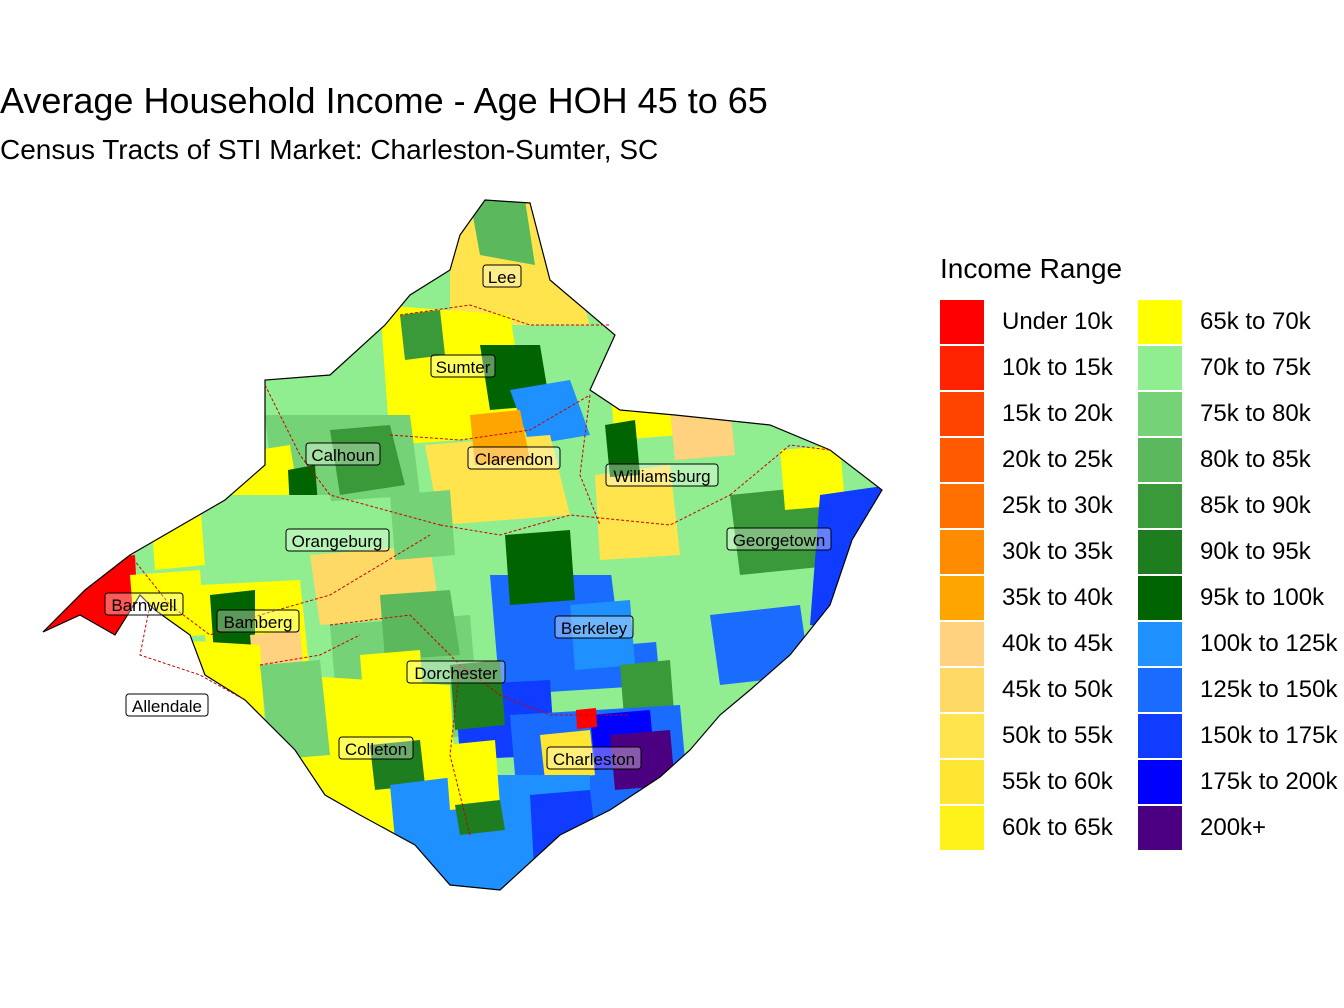 Image resolution: width=1344 pixels, height=1008 pixels. What do you see at coordinates (480, 817) in the screenshot?
I see `tract-charleston-green` at bounding box center [480, 817].